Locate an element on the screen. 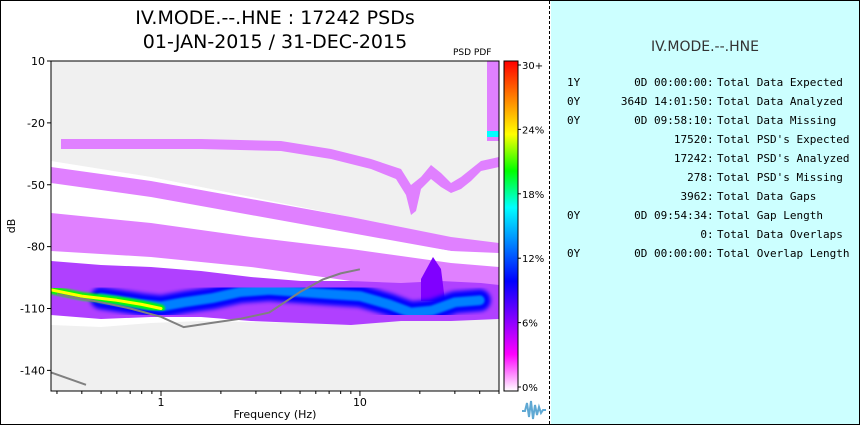 This screenshot has width=860, height=425. colorbar-tick-label: 6% is located at coordinates (530, 324).